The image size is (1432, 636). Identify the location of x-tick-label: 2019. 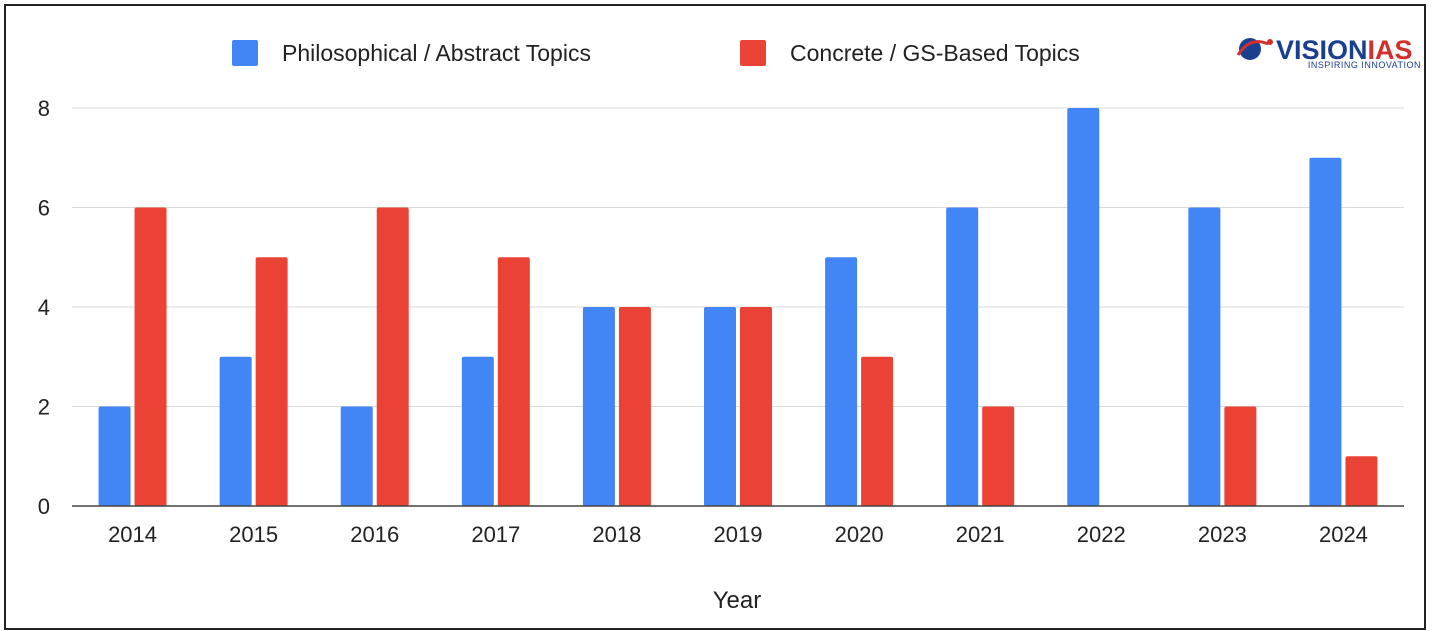
(738, 534).